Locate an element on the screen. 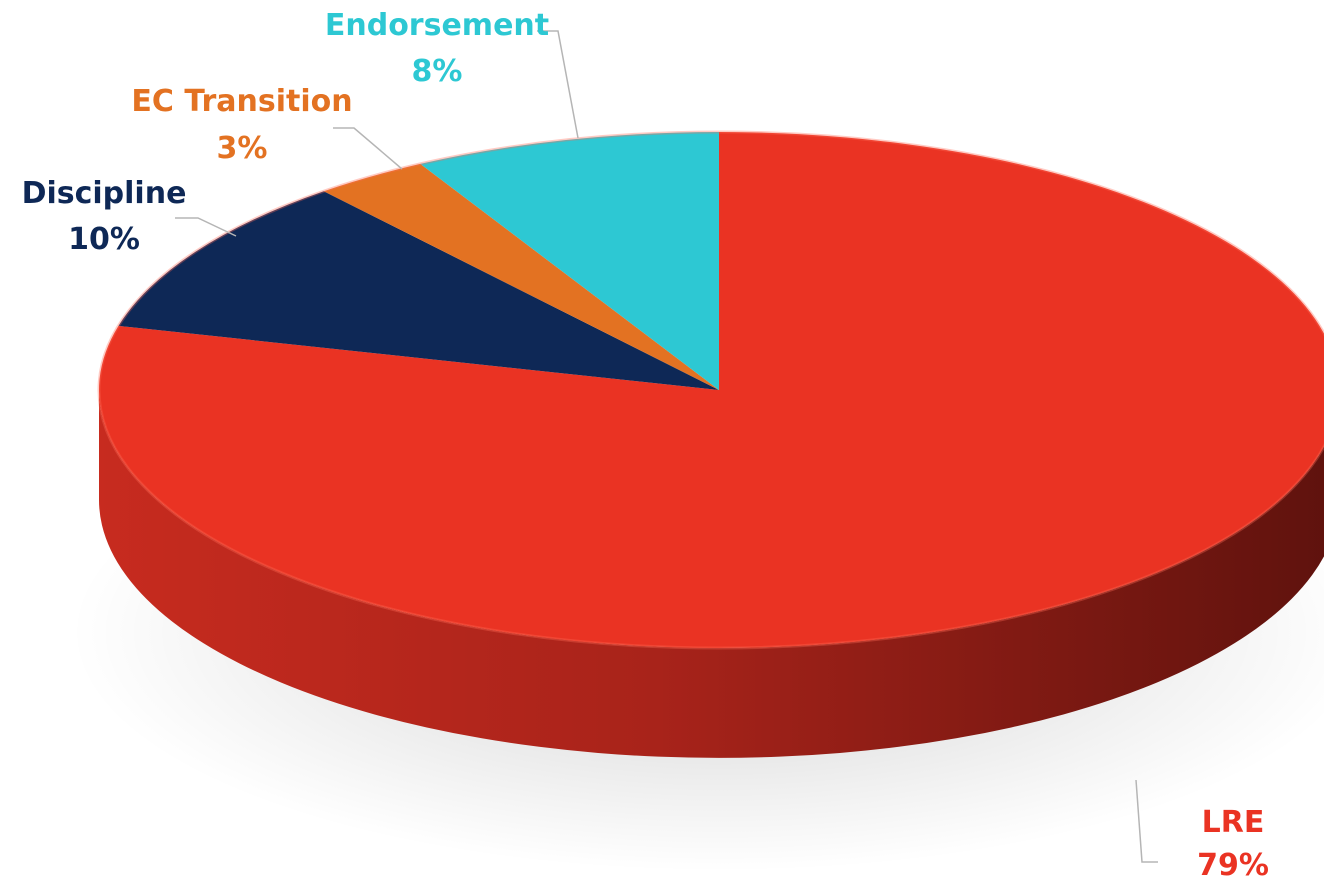 The image size is (1324, 886). slice-label-discipline-percent: 10% is located at coordinates (104, 239).